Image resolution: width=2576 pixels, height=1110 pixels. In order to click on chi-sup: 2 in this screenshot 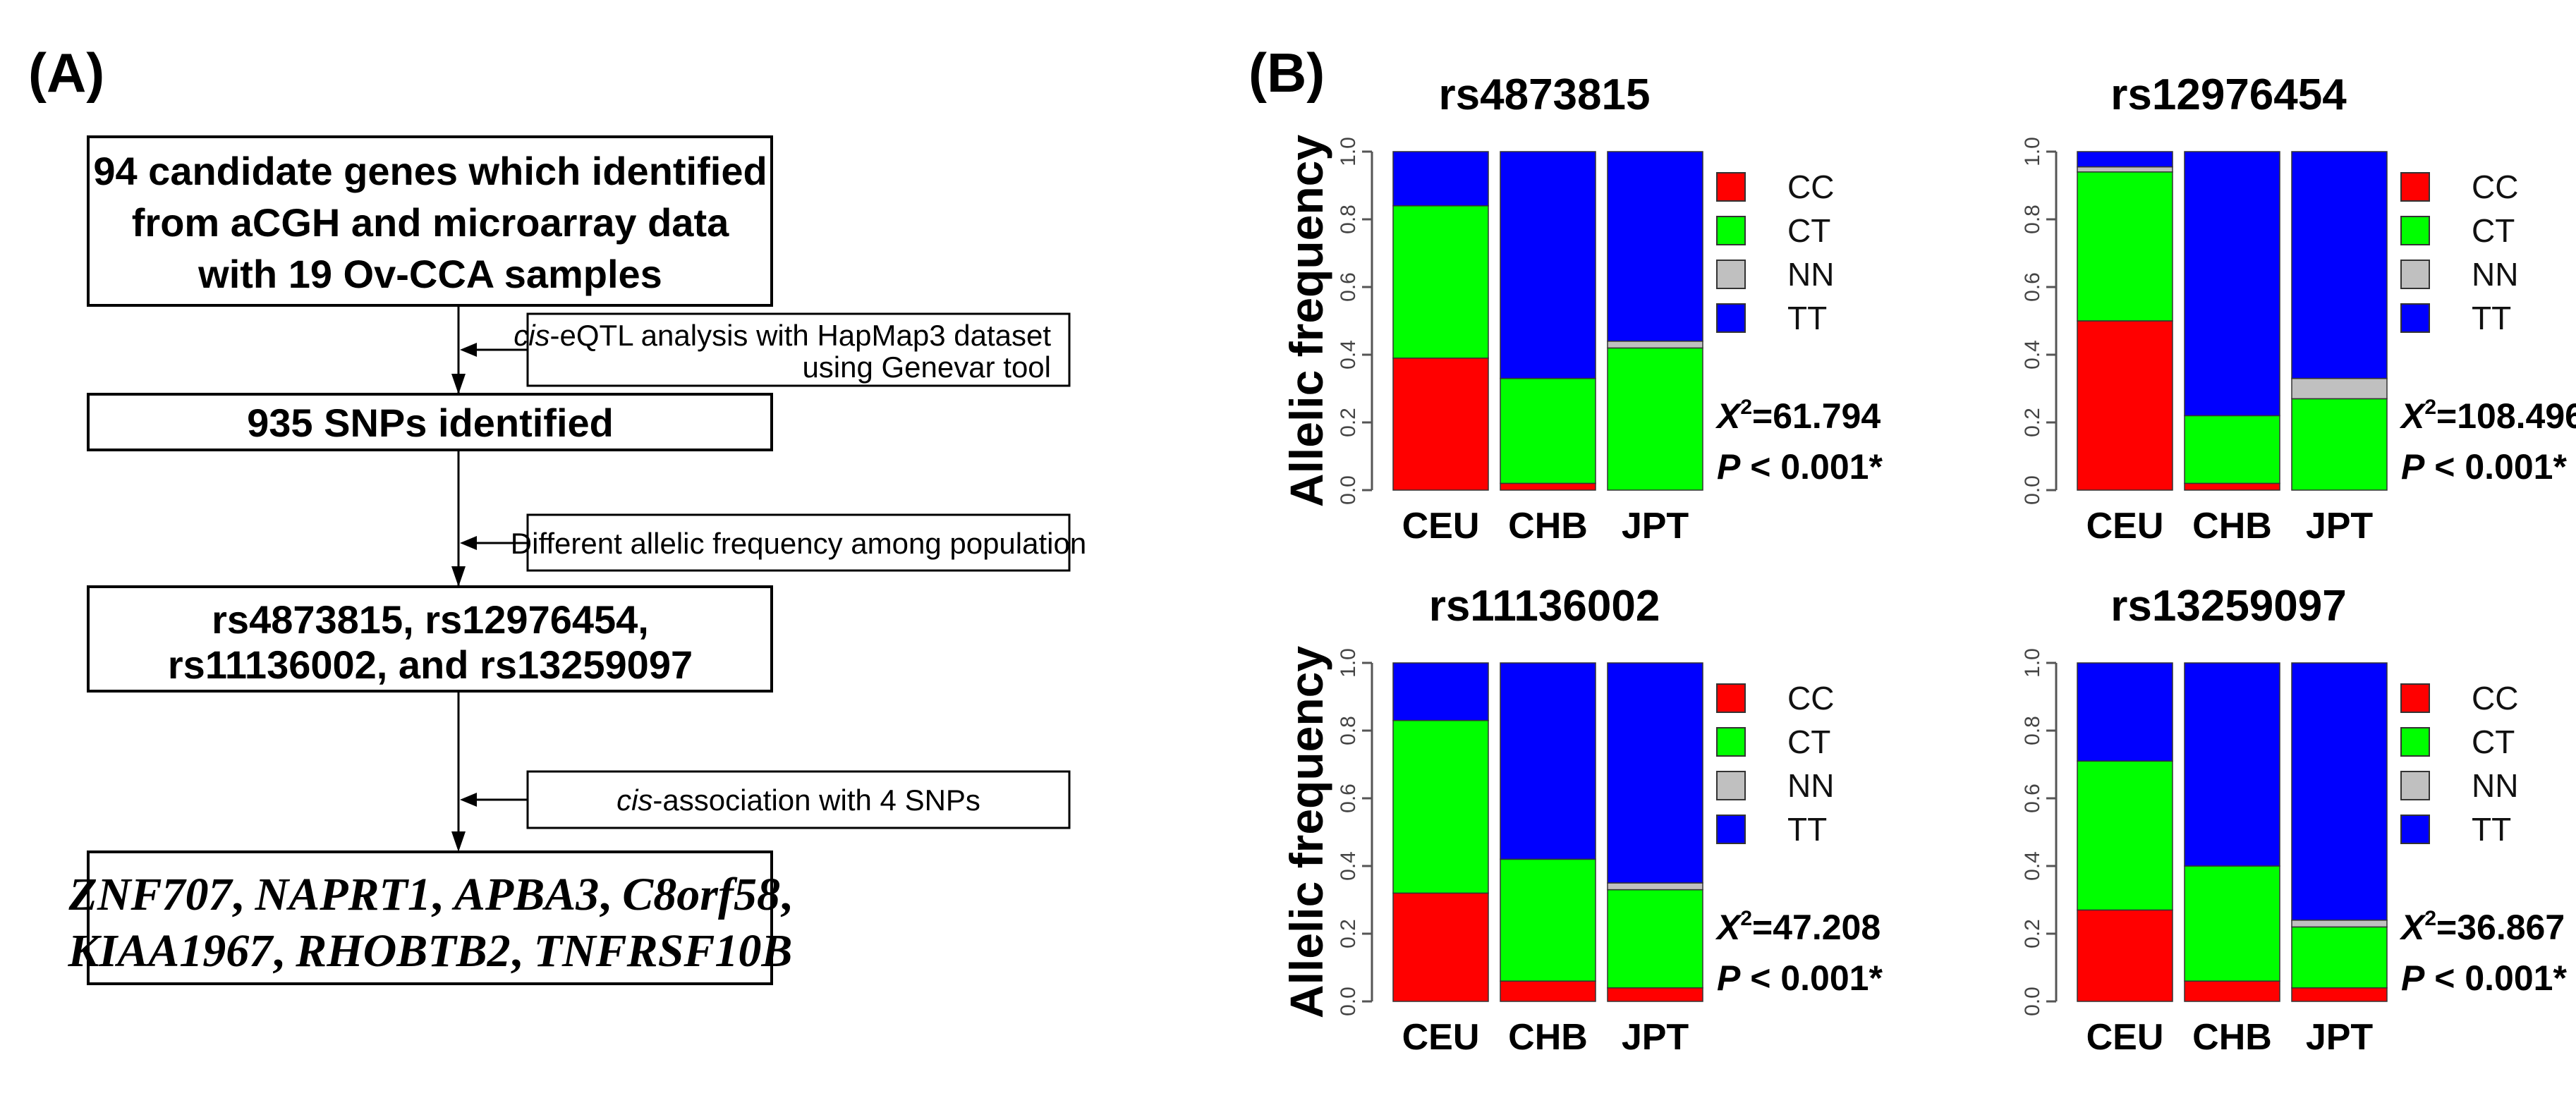, I will do `click(1746, 919)`.